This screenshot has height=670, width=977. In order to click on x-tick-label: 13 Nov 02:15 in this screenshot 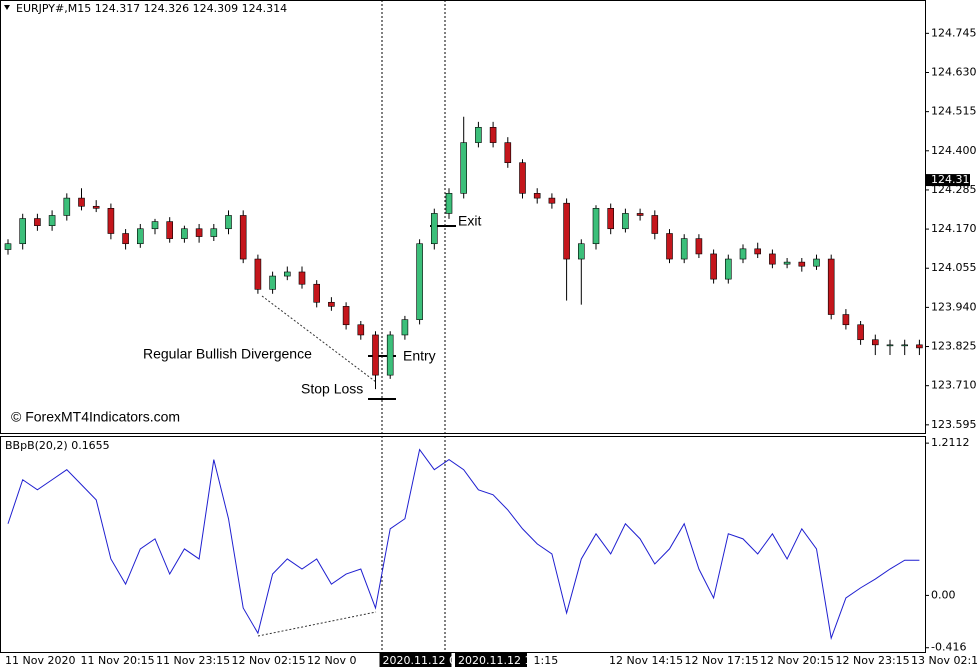, I will do `click(944, 660)`.